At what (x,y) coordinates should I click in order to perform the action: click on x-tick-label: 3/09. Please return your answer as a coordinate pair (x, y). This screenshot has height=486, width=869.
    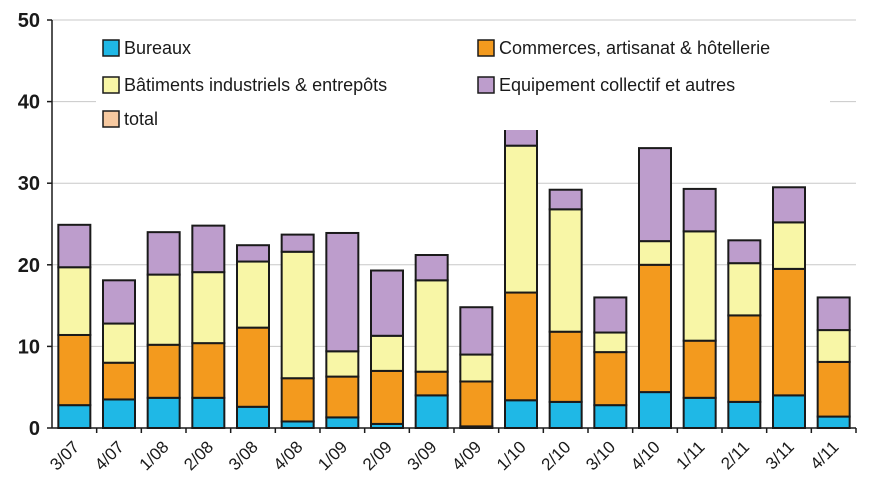
    Looking at the image, I should click on (422, 455).